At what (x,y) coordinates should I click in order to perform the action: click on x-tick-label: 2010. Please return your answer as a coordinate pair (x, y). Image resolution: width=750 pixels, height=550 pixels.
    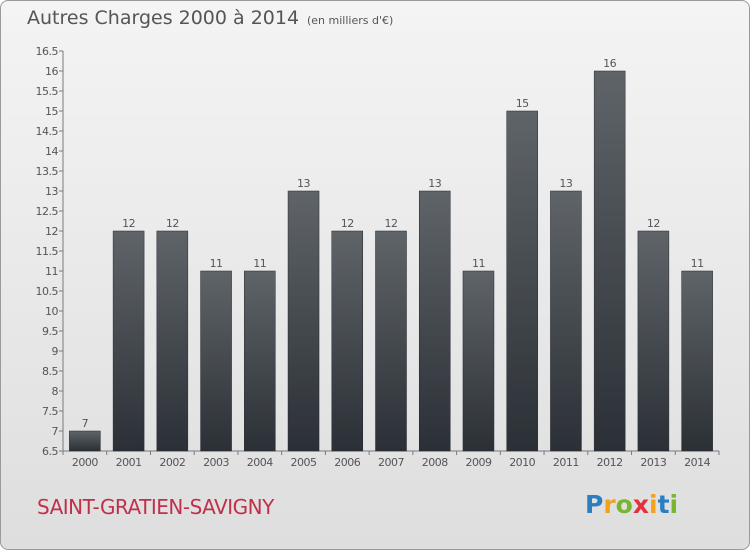
    Looking at the image, I should click on (522, 462).